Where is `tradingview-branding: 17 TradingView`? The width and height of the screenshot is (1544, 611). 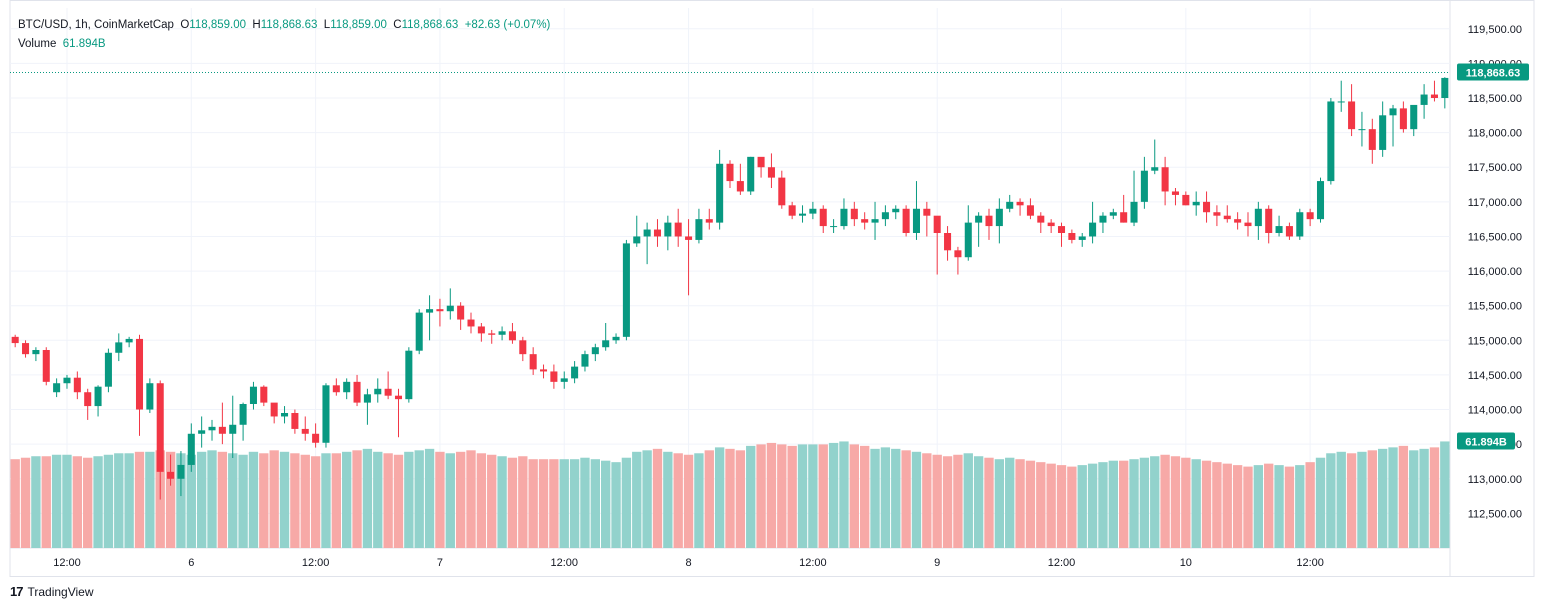 tradingview-branding: 17 TradingView is located at coordinates (52, 591).